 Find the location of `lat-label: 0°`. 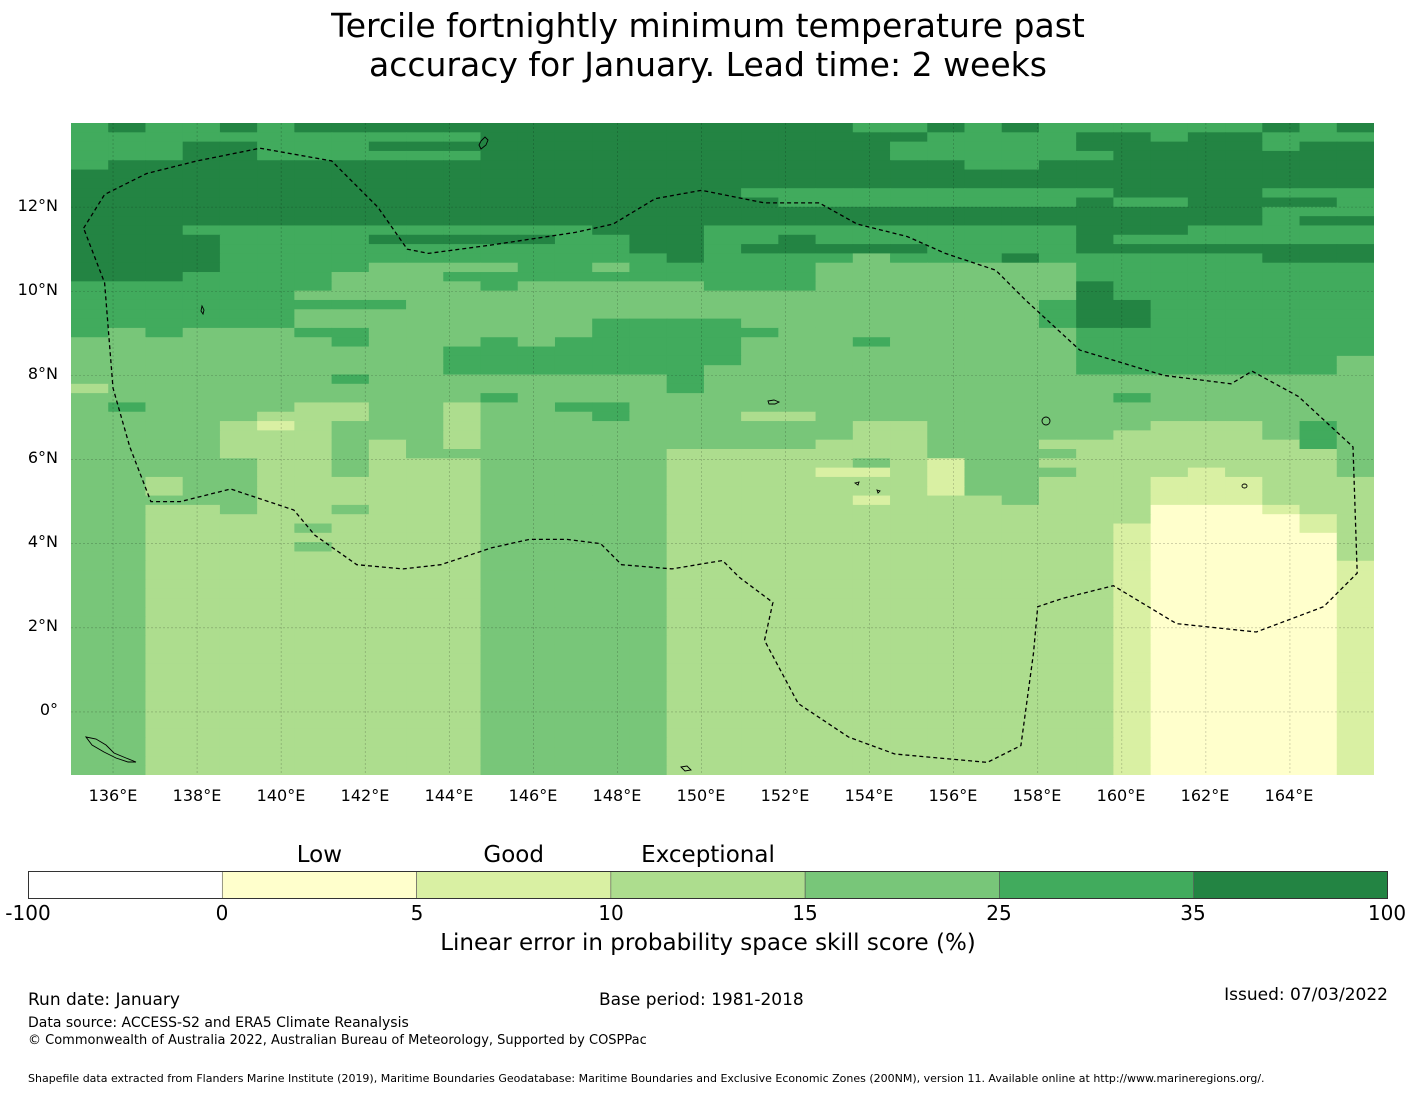

lat-label: 0° is located at coordinates (48, 709).